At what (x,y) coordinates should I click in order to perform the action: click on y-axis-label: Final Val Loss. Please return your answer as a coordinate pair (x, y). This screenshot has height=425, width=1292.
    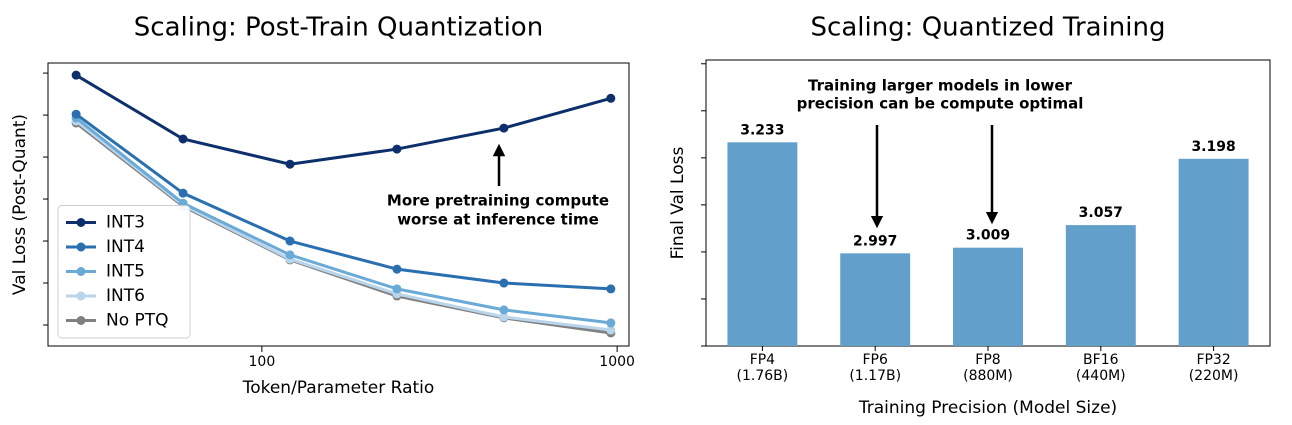
    Looking at the image, I should click on (678, 202).